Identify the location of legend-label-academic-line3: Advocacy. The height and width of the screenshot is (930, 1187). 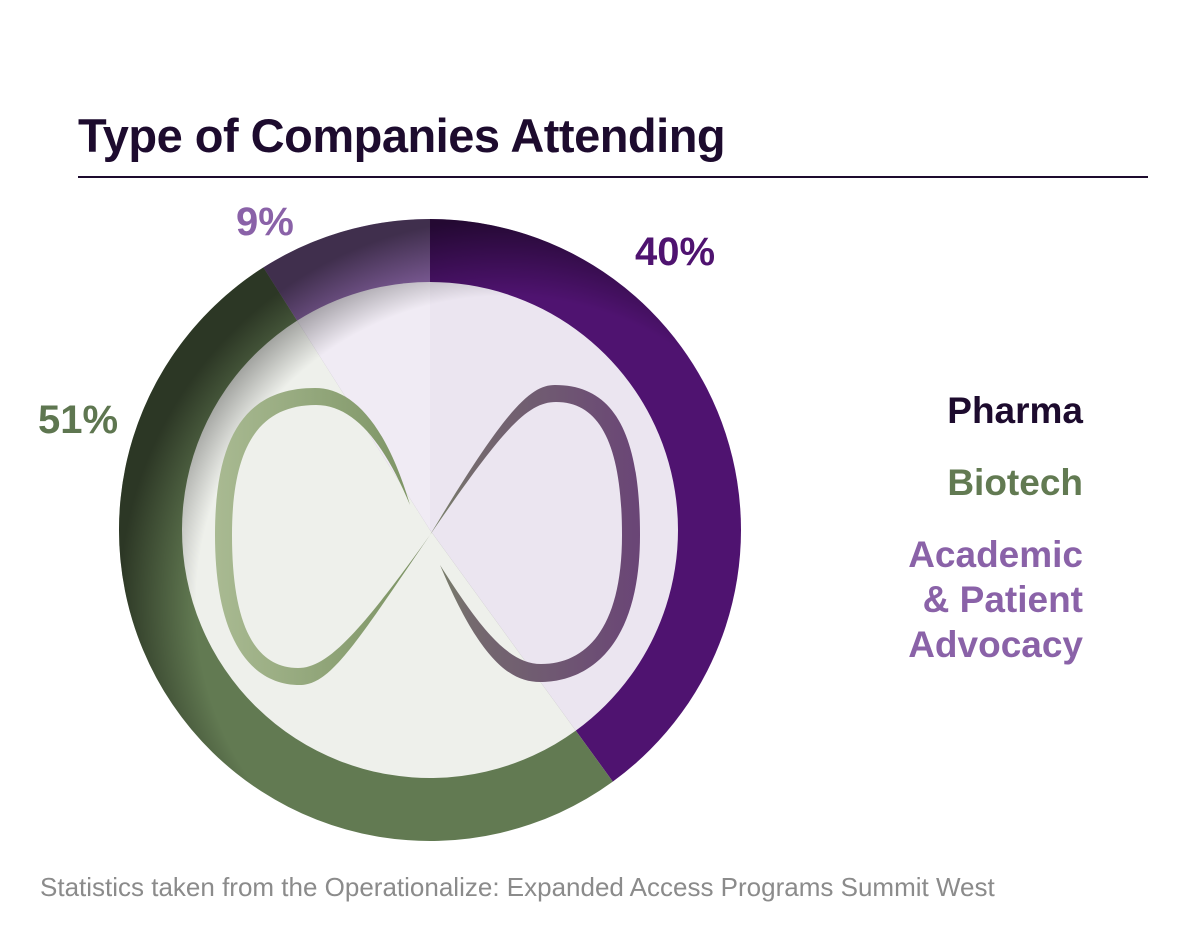
(995, 644).